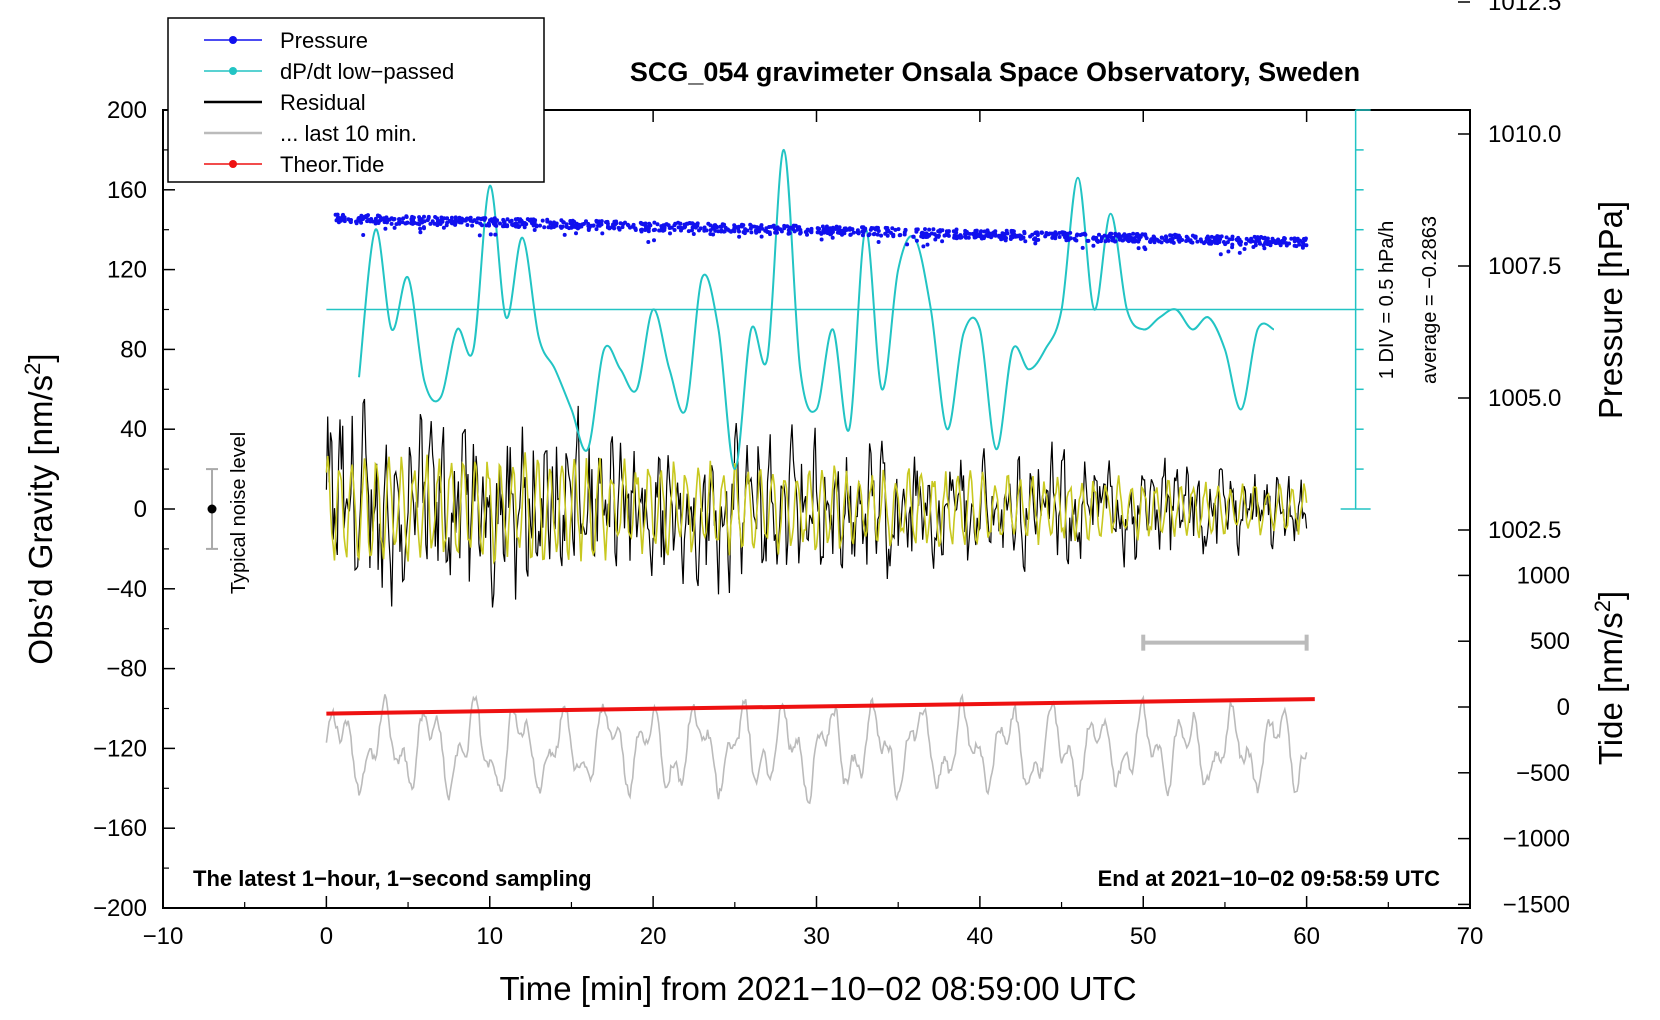 This screenshot has width=1660, height=1020. What do you see at coordinates (1543, 575) in the screenshot?
I see `tide-tick-label: 1000` at bounding box center [1543, 575].